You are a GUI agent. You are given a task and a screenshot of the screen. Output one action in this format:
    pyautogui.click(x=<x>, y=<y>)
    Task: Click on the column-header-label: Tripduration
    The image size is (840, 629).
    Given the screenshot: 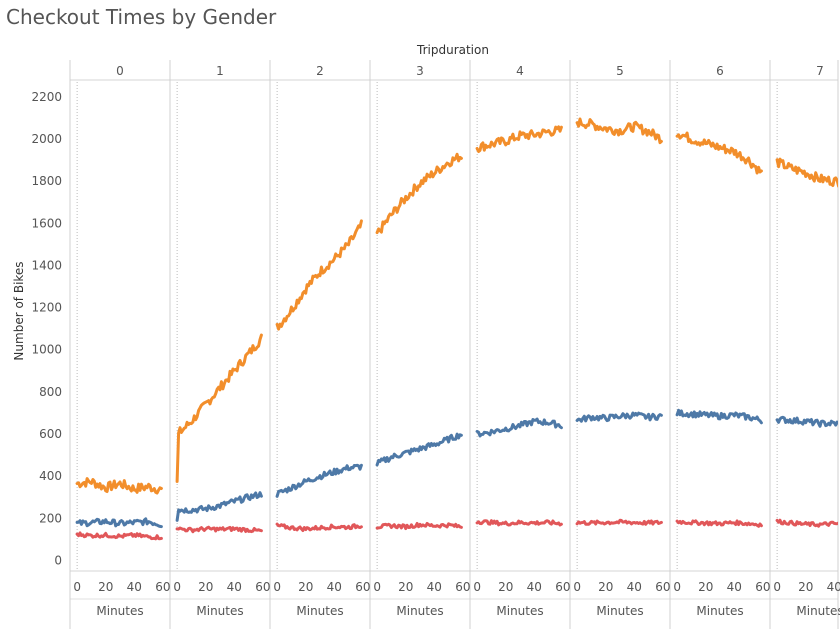 What is the action you would take?
    pyautogui.click(x=452, y=50)
    